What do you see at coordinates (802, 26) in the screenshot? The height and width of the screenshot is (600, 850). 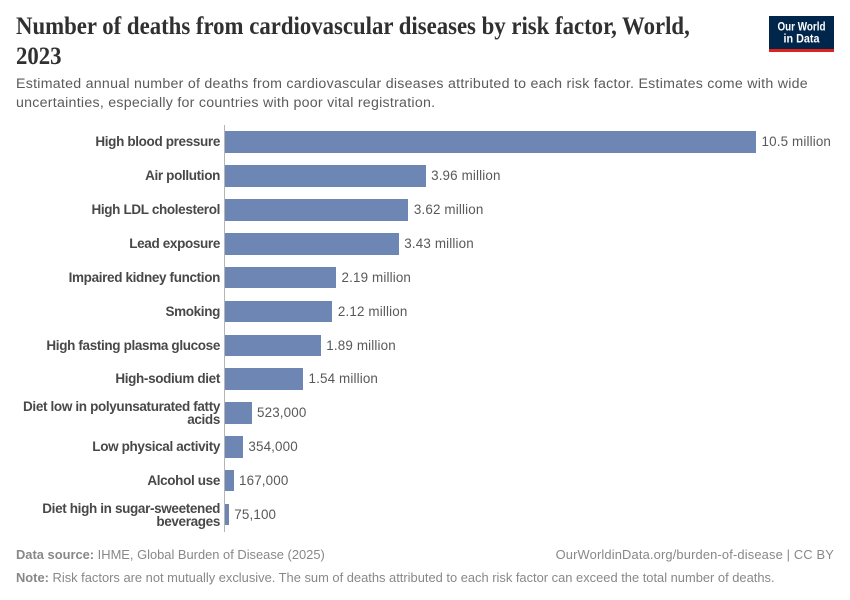 I see `svg-text: Our World` at bounding box center [802, 26].